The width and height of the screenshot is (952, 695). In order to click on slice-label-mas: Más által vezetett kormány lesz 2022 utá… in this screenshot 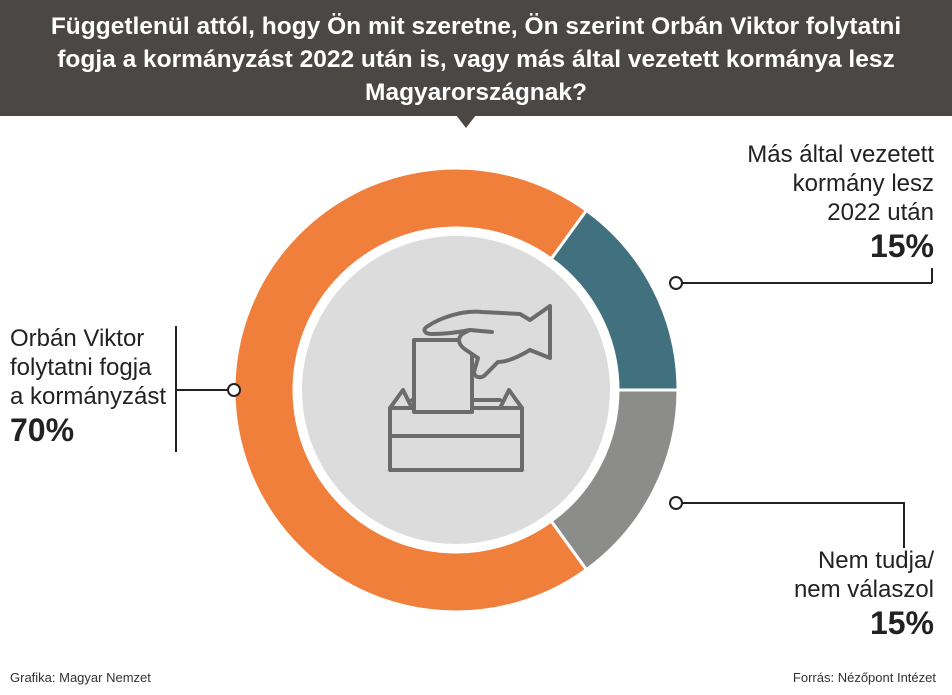, I will do `click(840, 202)`.